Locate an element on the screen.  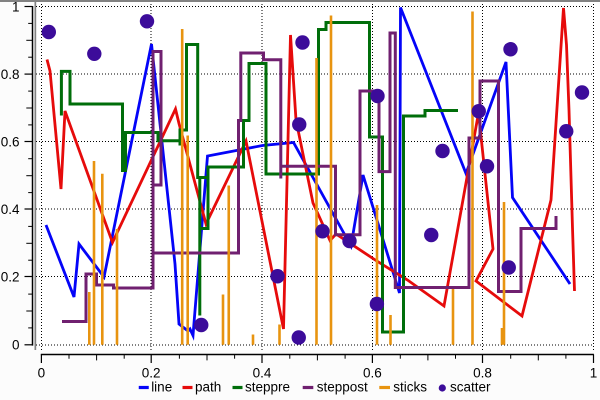
svg-text: sticks is located at coordinates (410, 387).